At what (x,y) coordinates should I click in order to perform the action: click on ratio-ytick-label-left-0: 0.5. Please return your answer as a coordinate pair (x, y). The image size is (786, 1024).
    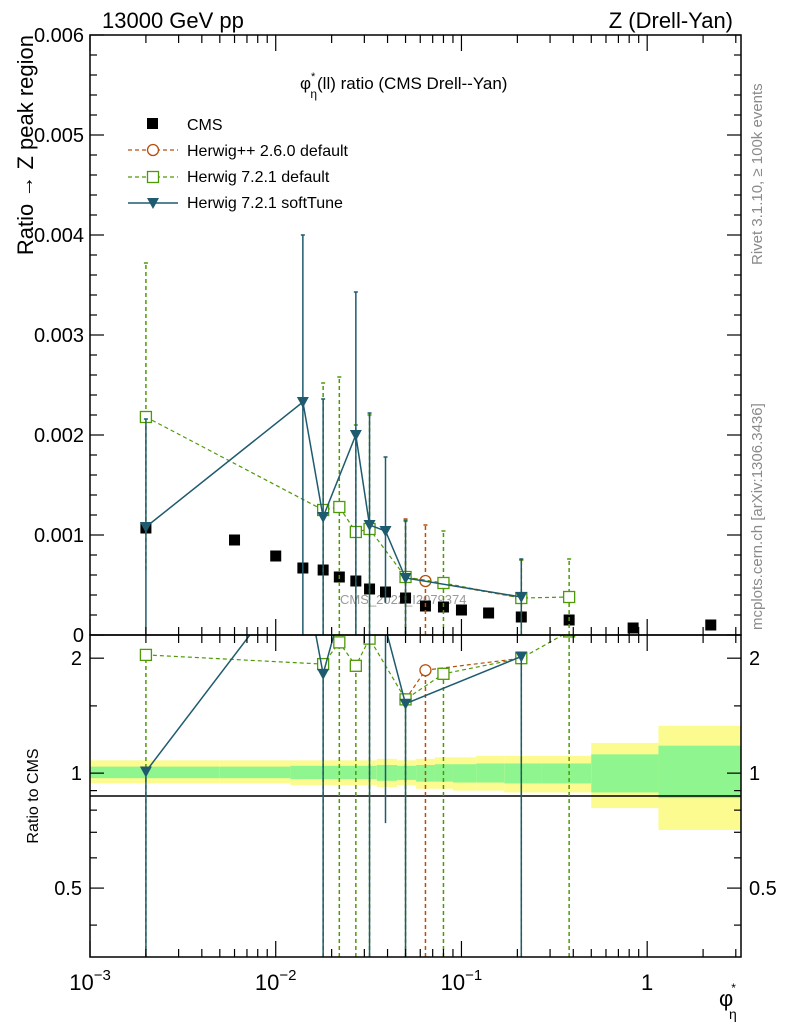
    Looking at the image, I should click on (68, 889).